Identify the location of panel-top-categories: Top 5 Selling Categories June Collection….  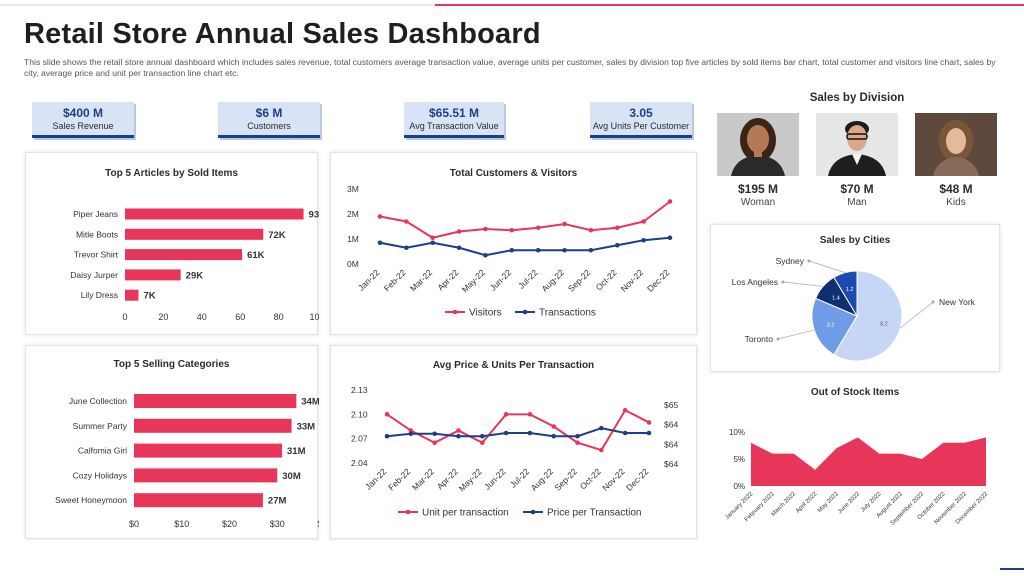
(172, 442).